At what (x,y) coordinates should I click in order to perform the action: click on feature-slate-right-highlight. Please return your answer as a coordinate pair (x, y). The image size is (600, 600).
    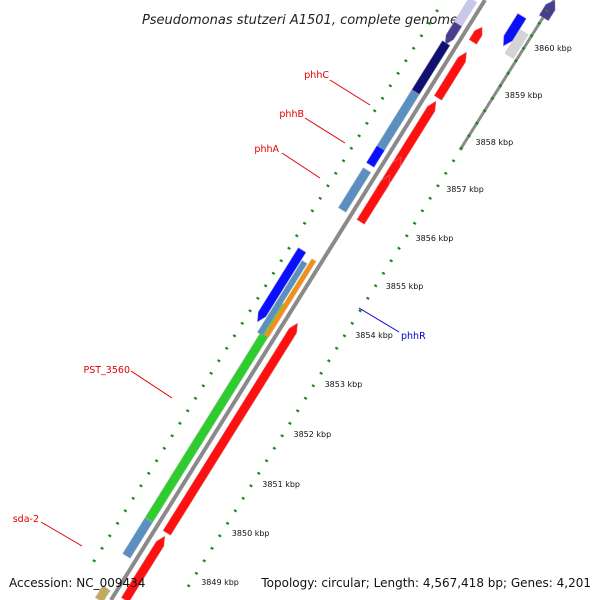
    Looking at the image, I should click on (547, 11).